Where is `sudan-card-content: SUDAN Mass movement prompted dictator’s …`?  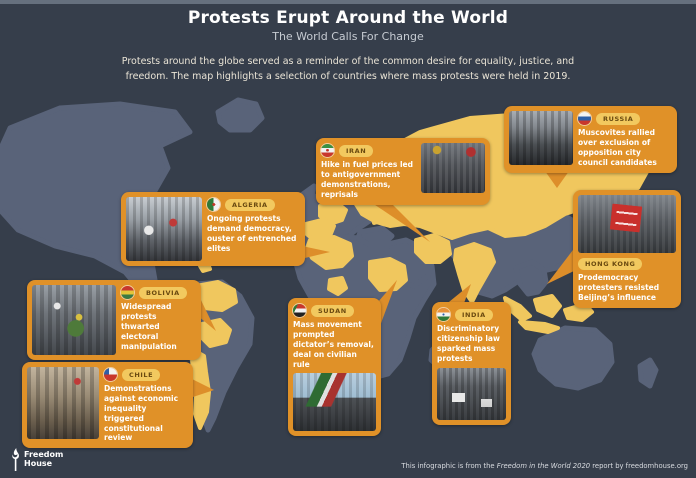 sudan-card-content: SUDAN Mass movement prompted dictator’s … is located at coordinates (334, 336).